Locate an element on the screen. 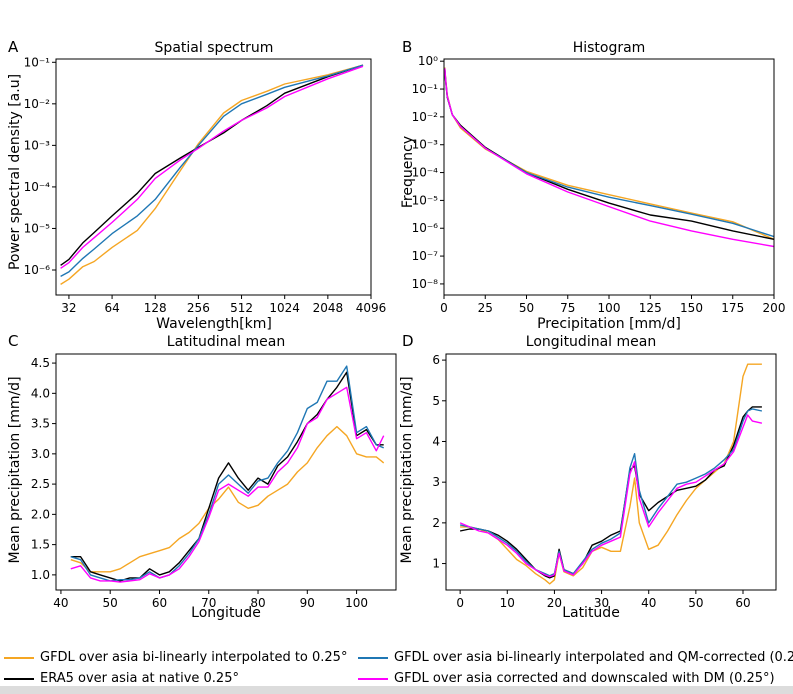  panel-c-ylabel: Mean precipitation [mm/d] is located at coordinates (15, 469).